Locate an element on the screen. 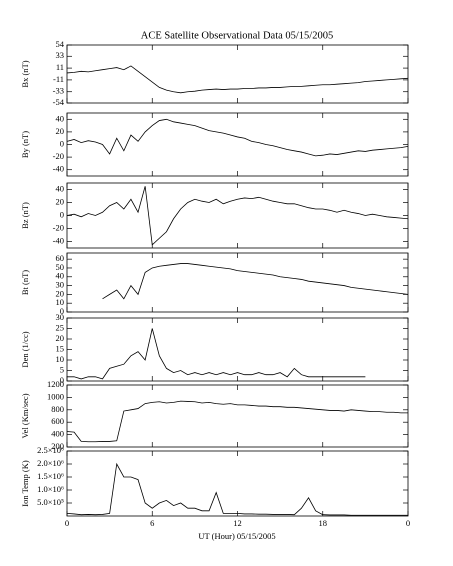 Image resolution: width=453 pixels, height=566 pixels. y-tick-label: 1200 is located at coordinates (55, 384).